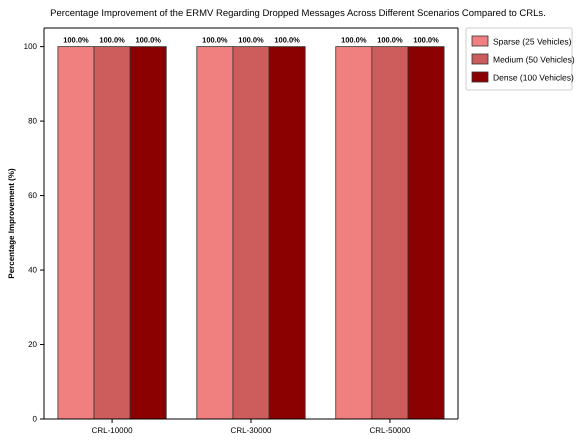  I want to click on x-tick-label: CRL-30000, so click(251, 430).